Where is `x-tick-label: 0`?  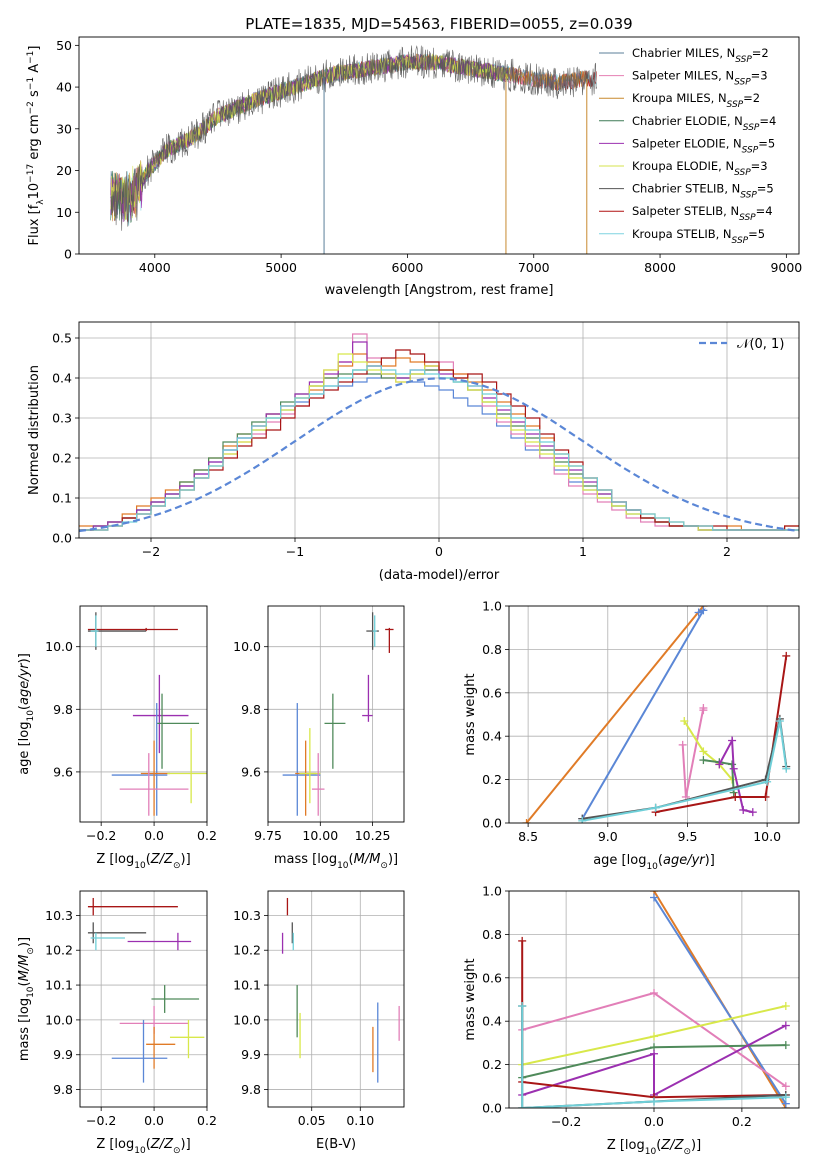
x-tick-label: 0 is located at coordinates (439, 551).